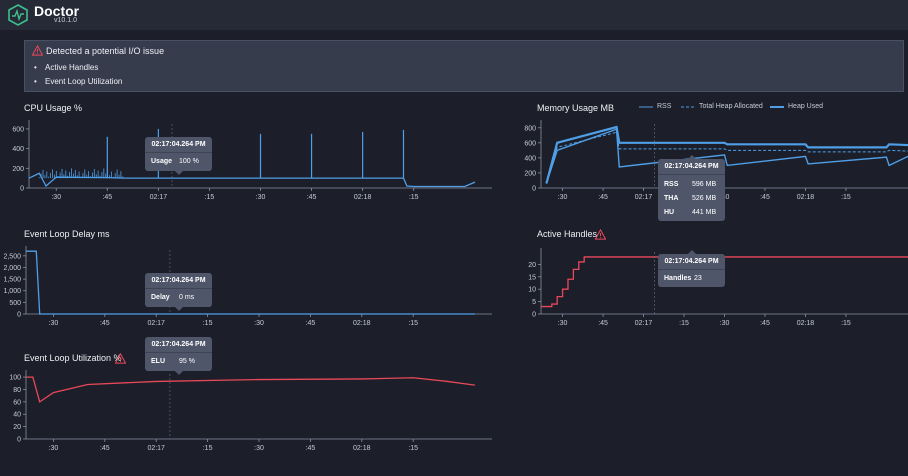 This screenshot has height=476, width=908. I want to click on tooltip-rss-label: RSS, so click(671, 184).